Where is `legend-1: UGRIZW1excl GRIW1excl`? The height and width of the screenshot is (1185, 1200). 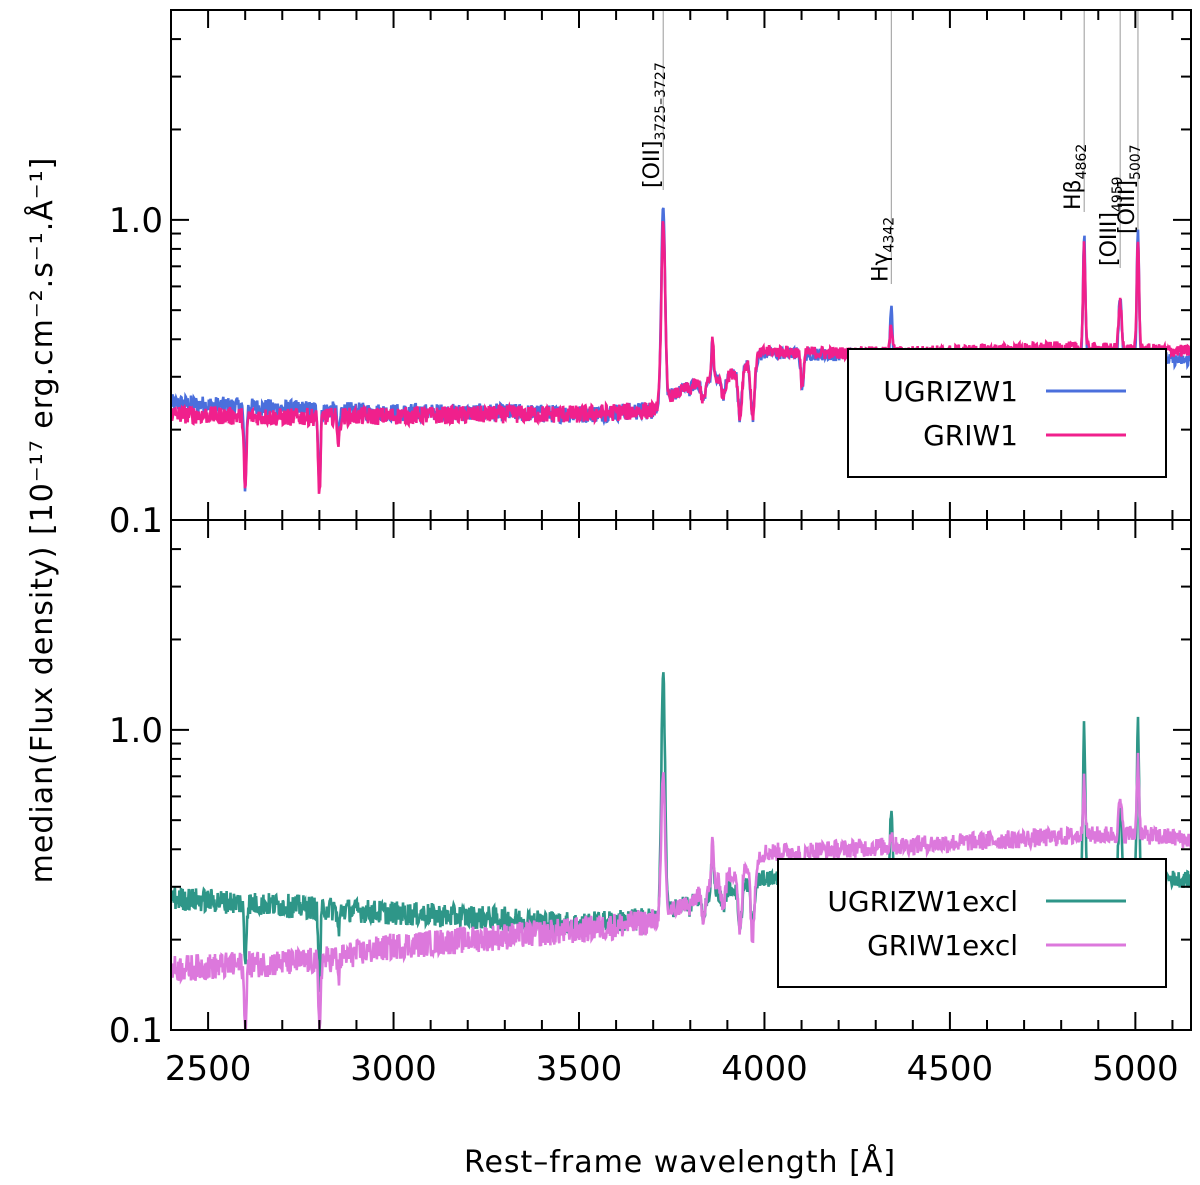
legend-1: UGRIZW1excl GRIW1excl is located at coordinates (972, 923).